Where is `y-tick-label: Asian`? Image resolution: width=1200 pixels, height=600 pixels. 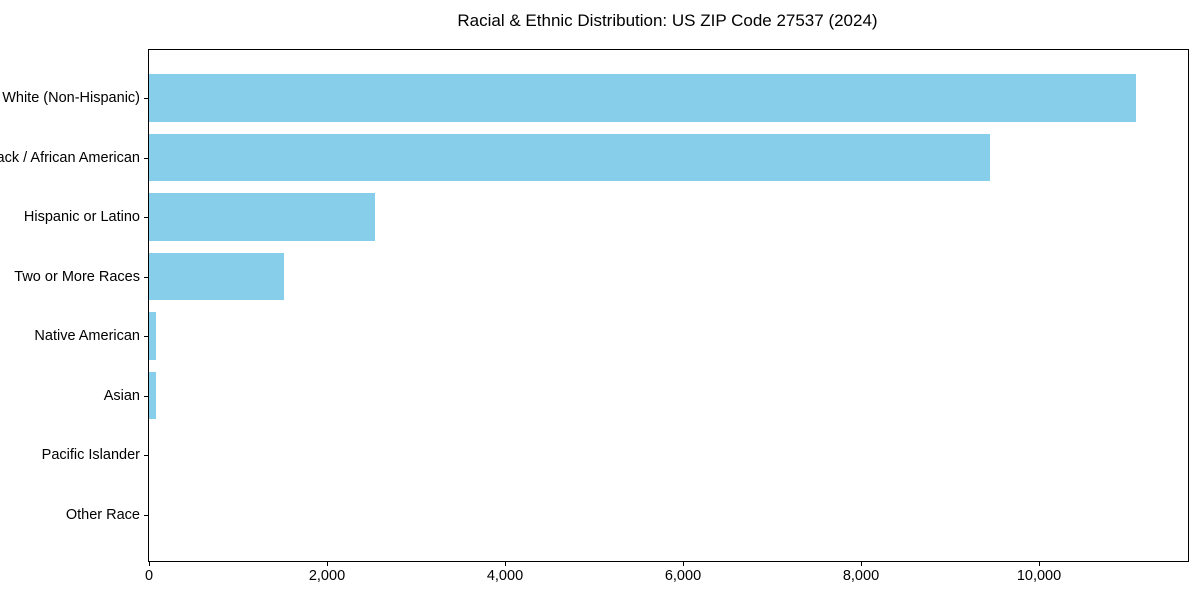
y-tick-label: Asian is located at coordinates (121, 395).